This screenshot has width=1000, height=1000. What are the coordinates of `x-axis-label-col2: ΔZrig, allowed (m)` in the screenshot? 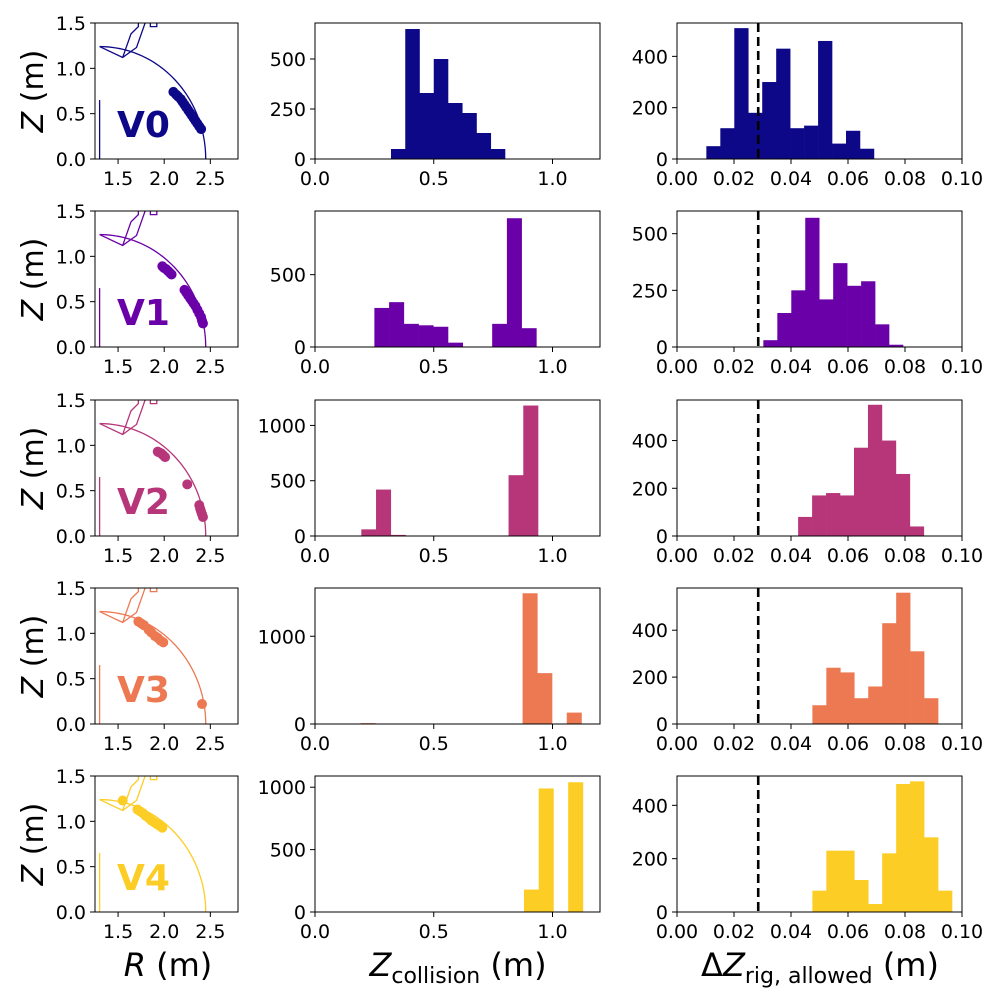 It's located at (820, 967).